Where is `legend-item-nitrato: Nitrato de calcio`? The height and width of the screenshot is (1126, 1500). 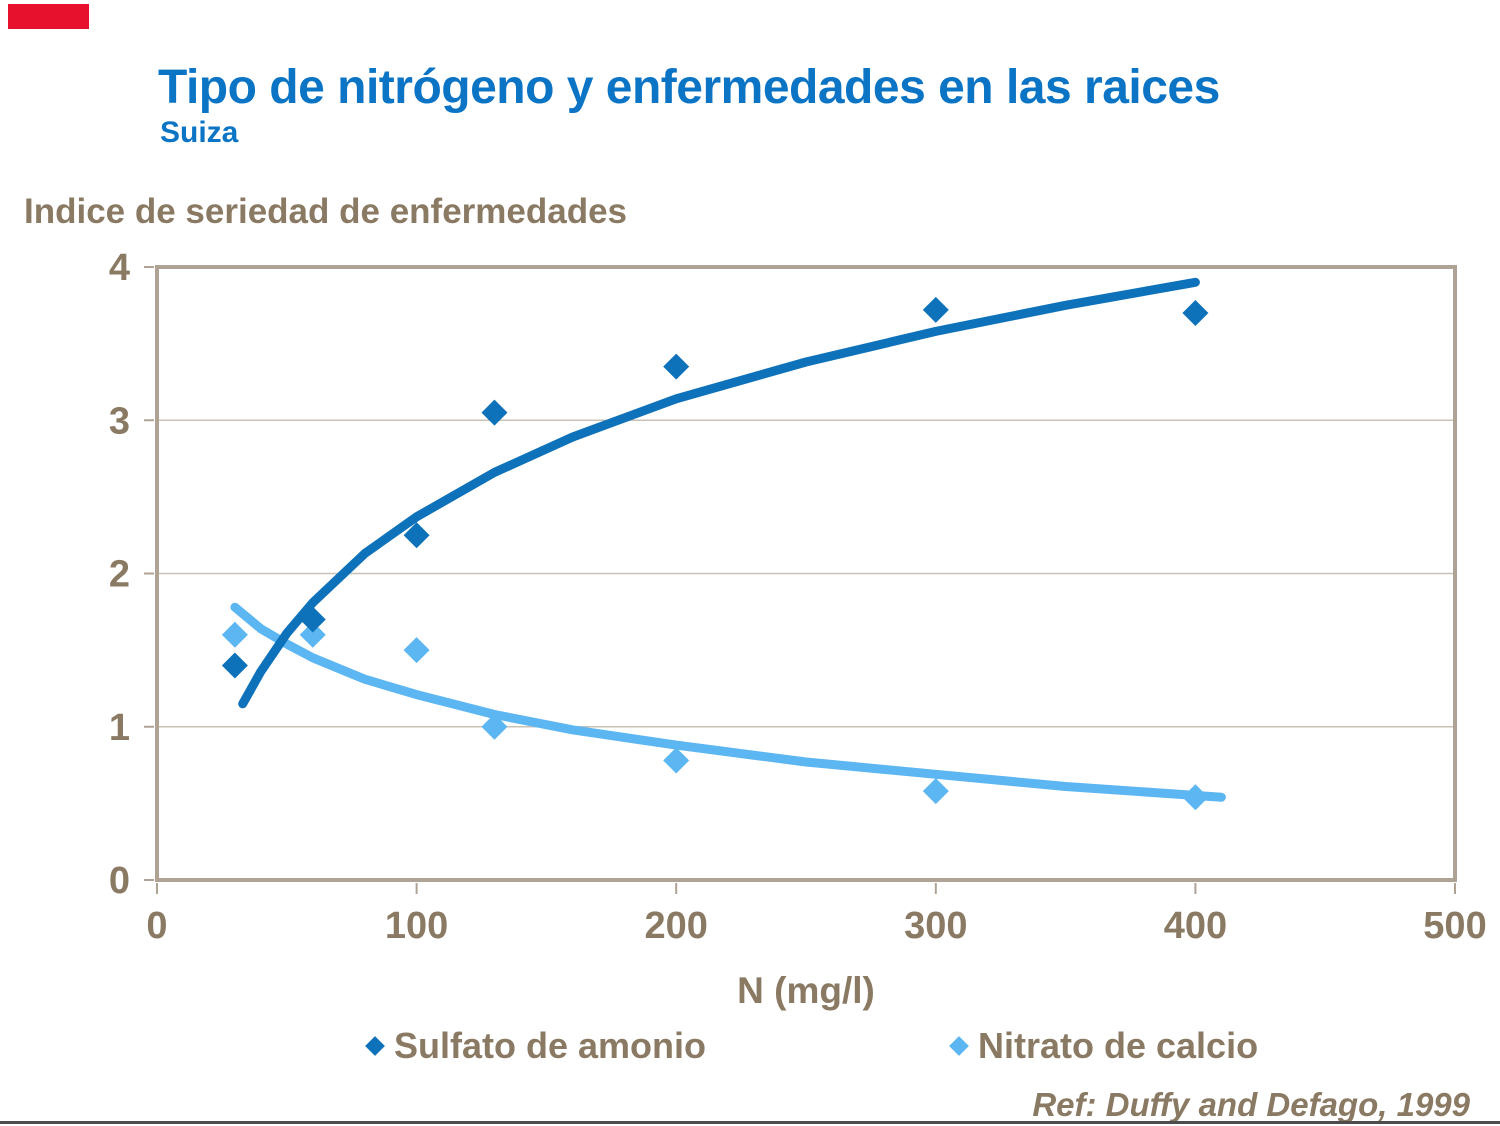 legend-item-nitrato: Nitrato de calcio is located at coordinates (1104, 1046).